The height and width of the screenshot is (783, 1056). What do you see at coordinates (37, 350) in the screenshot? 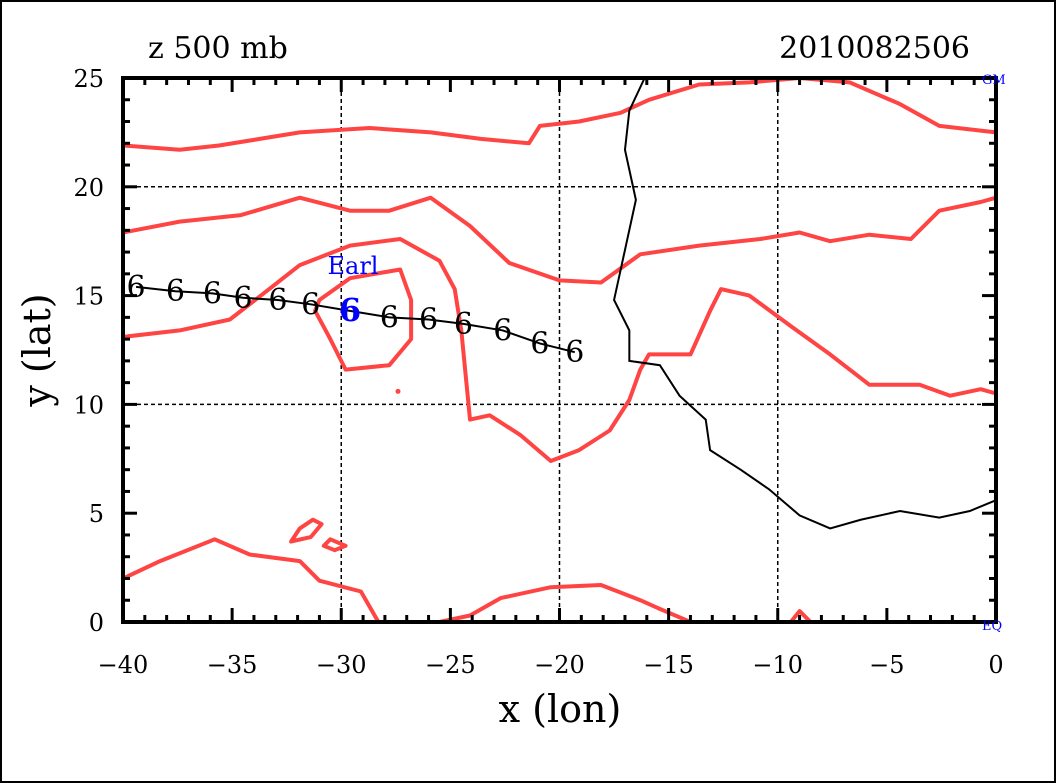
I see `y-axis-label: y (lat)` at bounding box center [37, 350].